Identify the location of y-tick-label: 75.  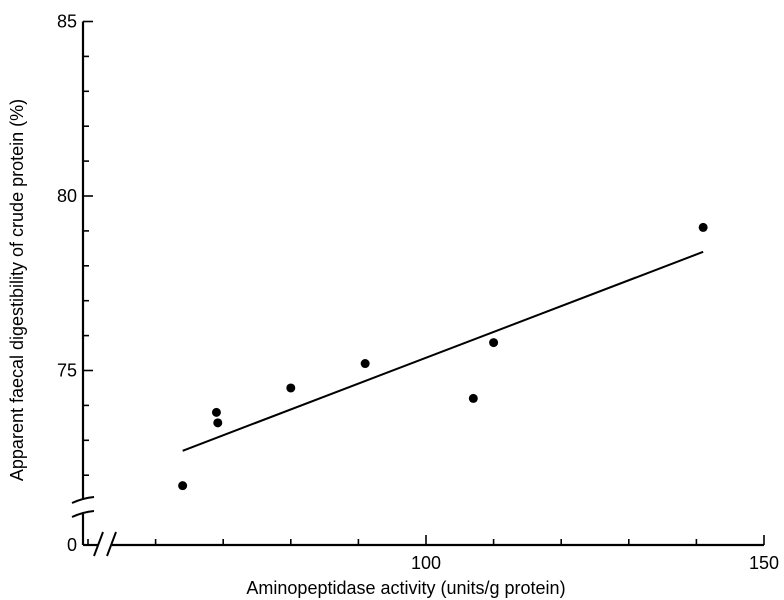
(67, 371).